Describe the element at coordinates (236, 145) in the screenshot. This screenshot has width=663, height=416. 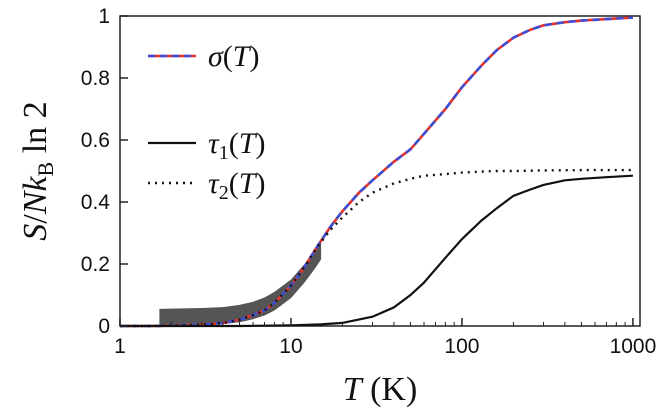
I see `legend-tau1-label: τ1(T)` at that location.